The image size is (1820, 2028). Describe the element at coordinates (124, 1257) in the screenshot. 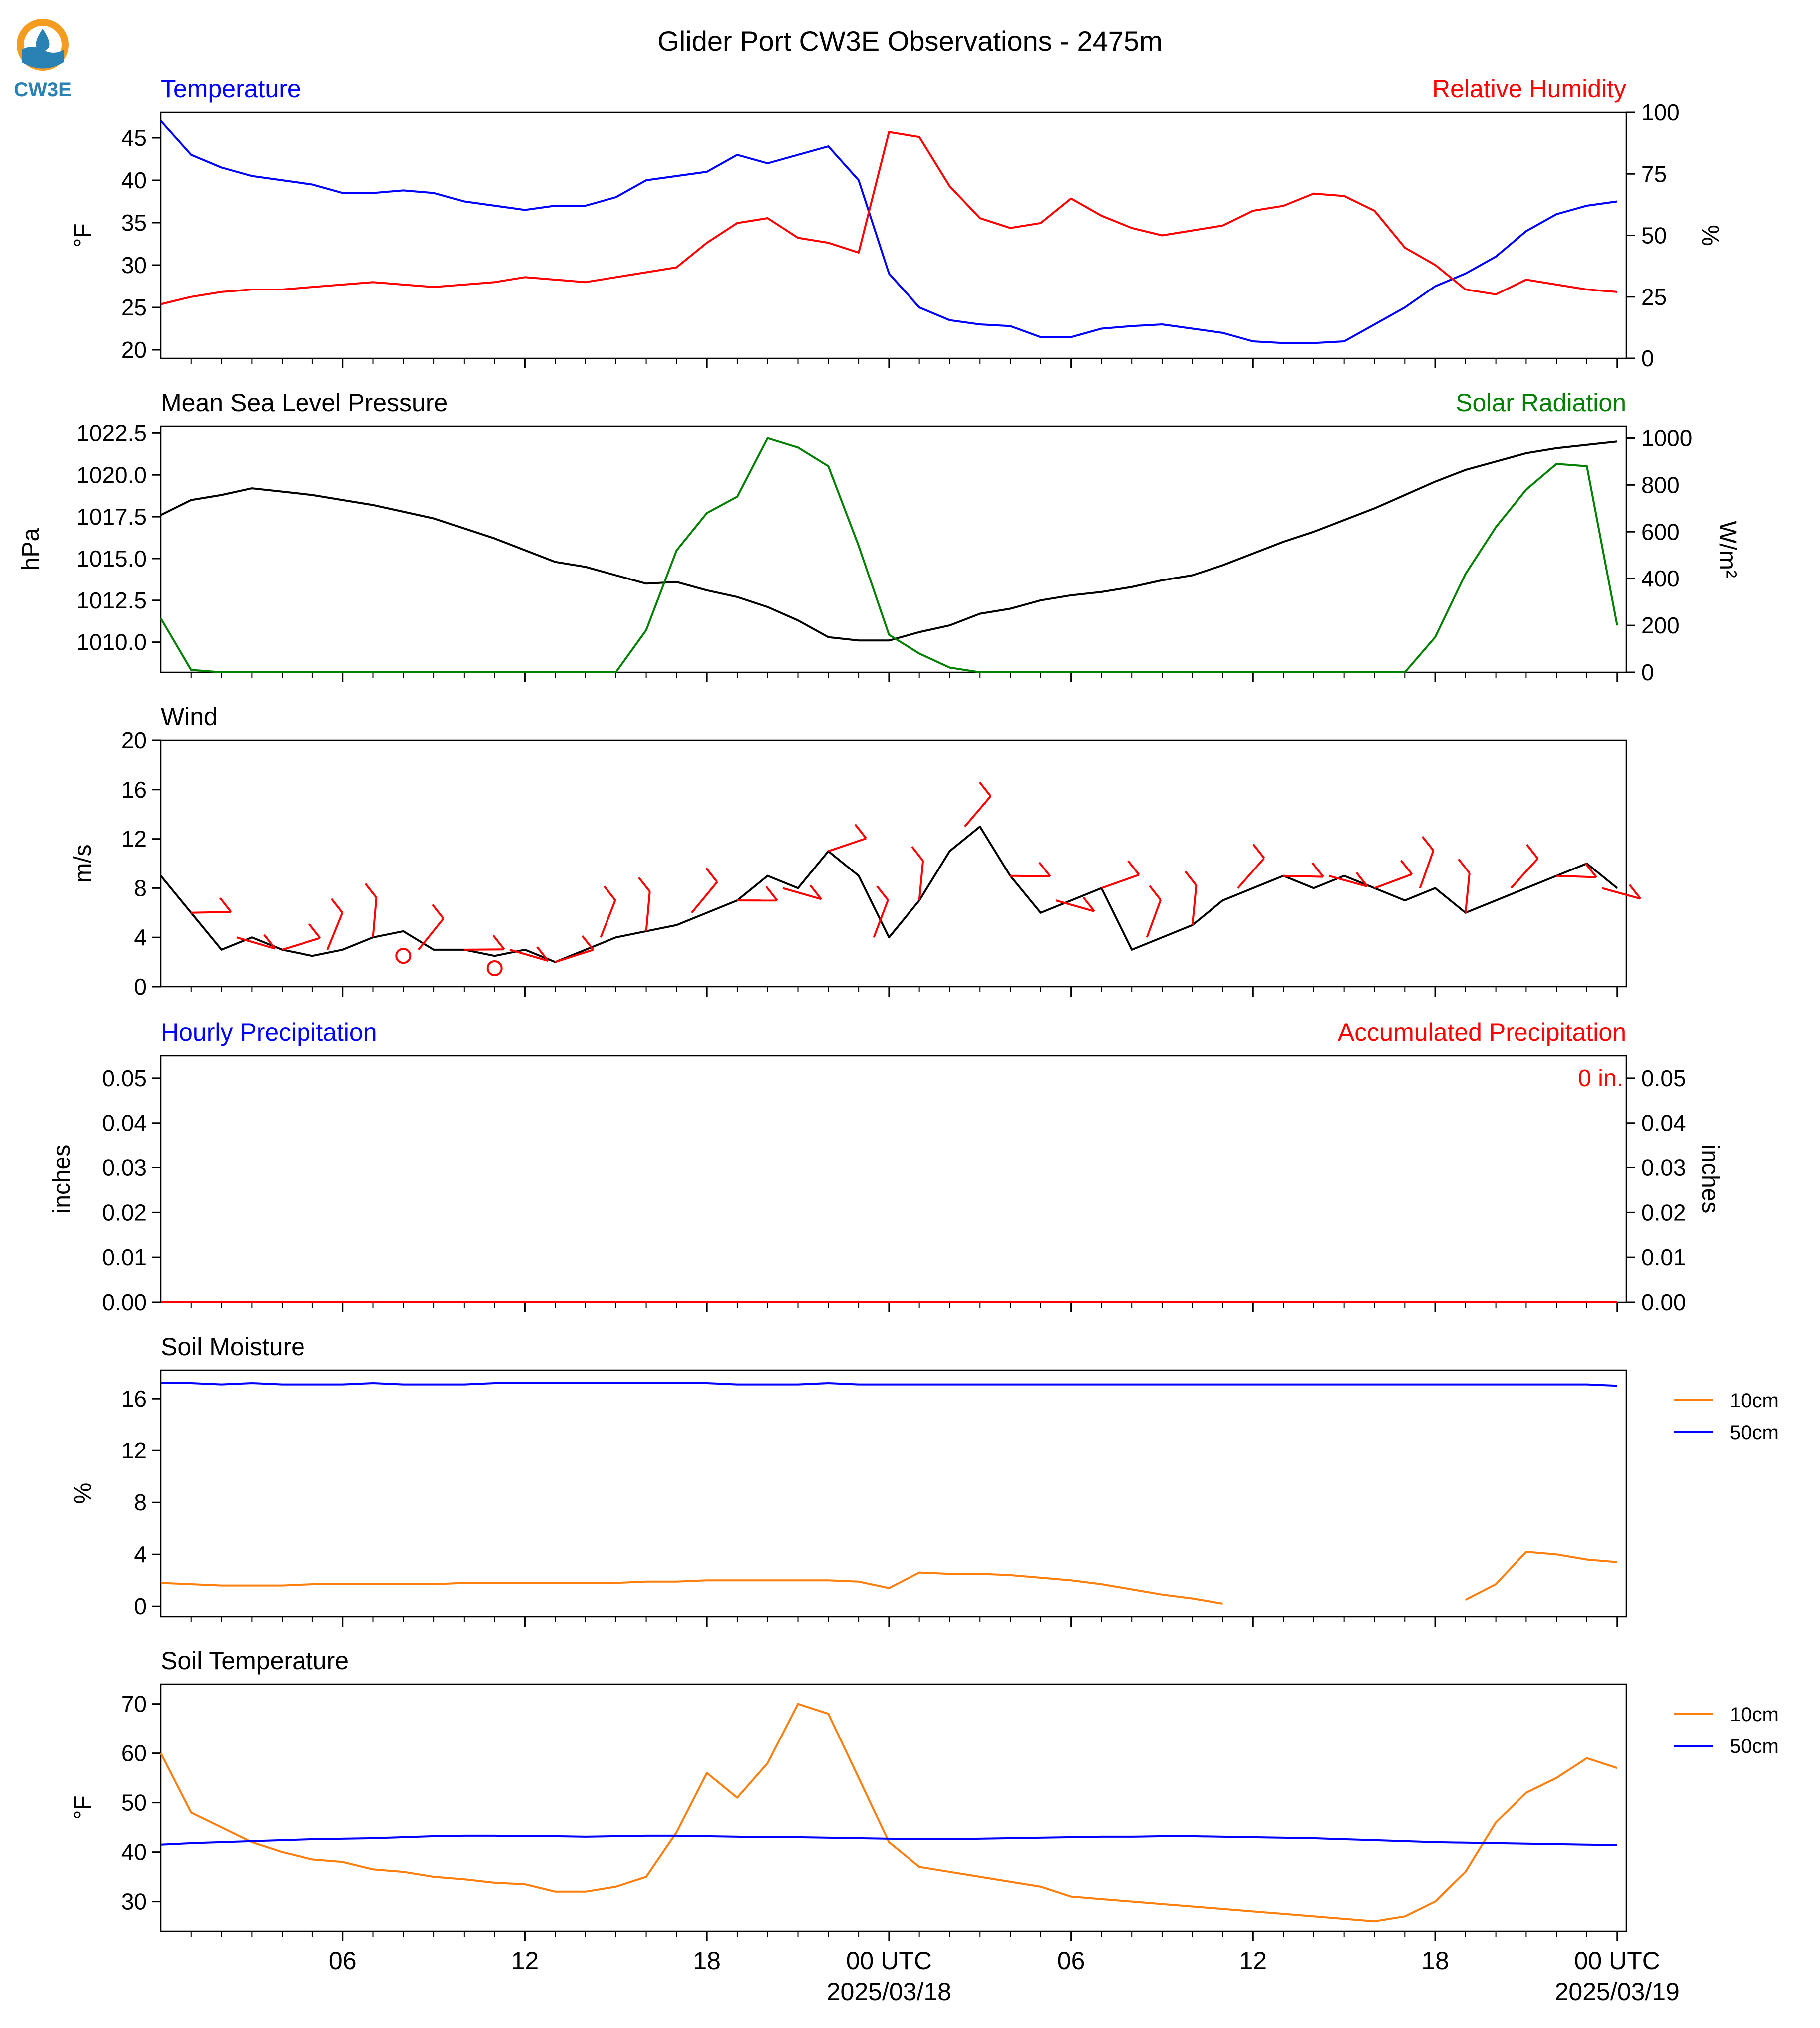

I see `y-tick-label-left: 0.01` at that location.